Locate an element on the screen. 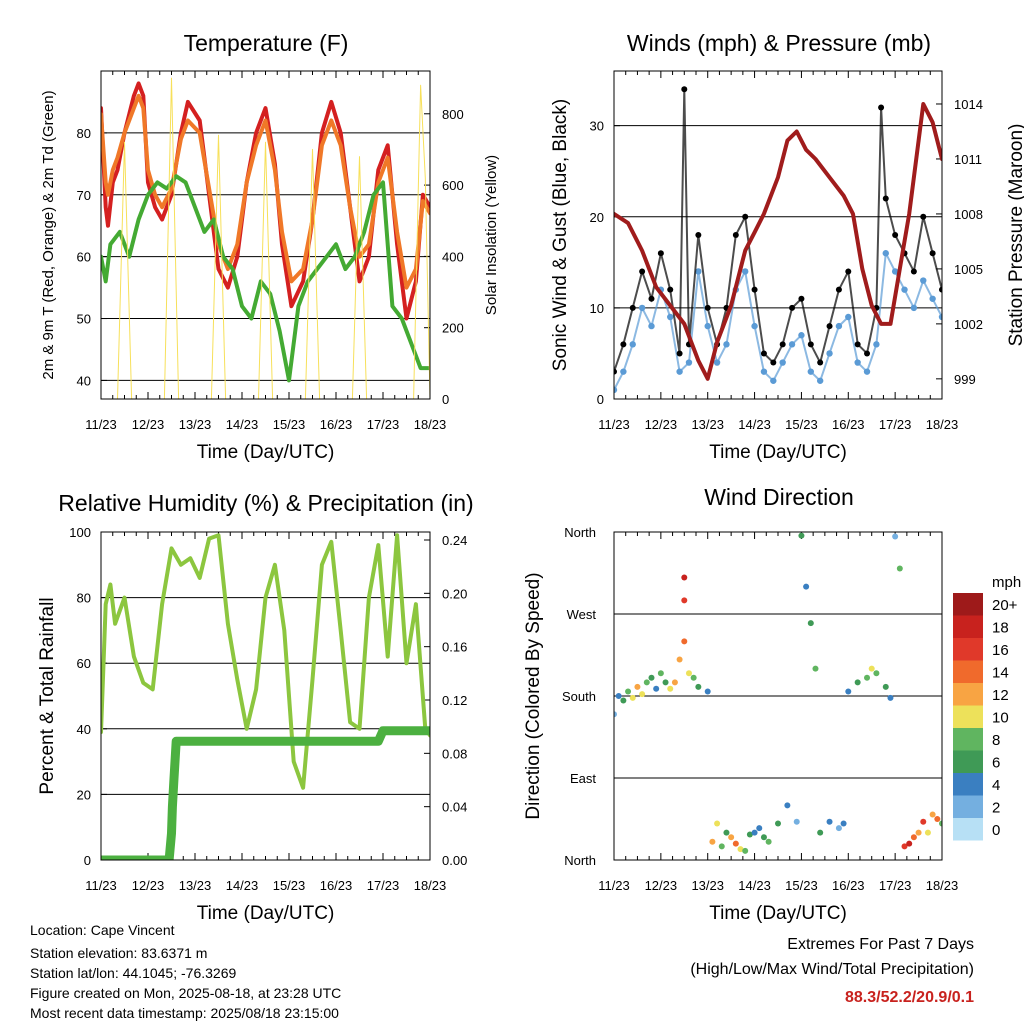  legend-label: 18 is located at coordinates (1000, 628).